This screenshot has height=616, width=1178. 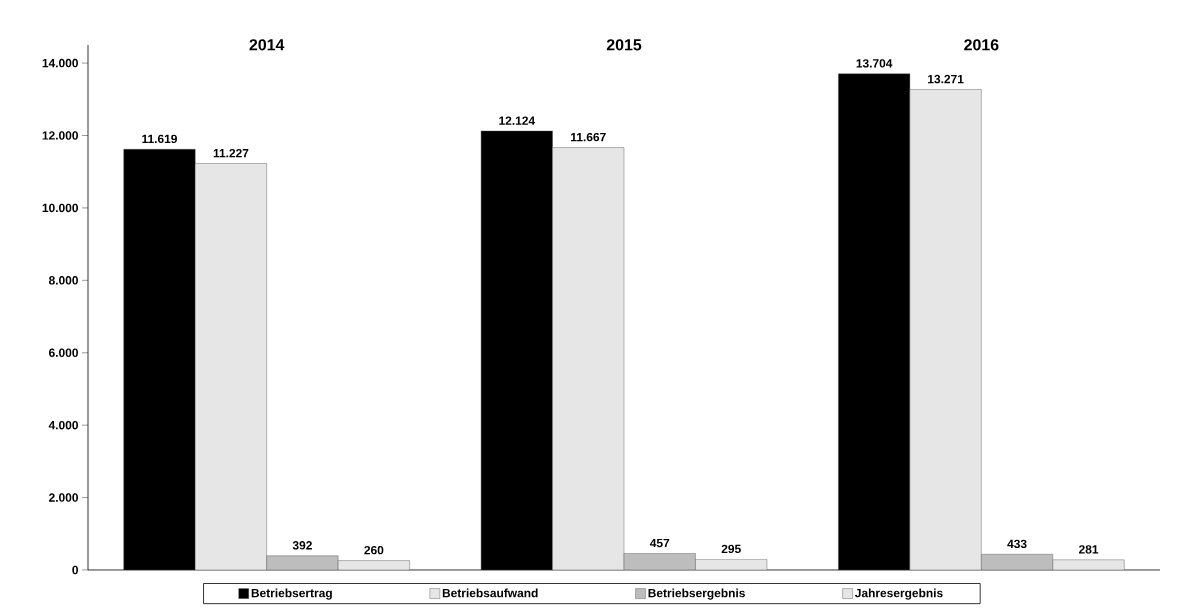 What do you see at coordinates (60, 208) in the screenshot?
I see `y-tick-label: 10.000` at bounding box center [60, 208].